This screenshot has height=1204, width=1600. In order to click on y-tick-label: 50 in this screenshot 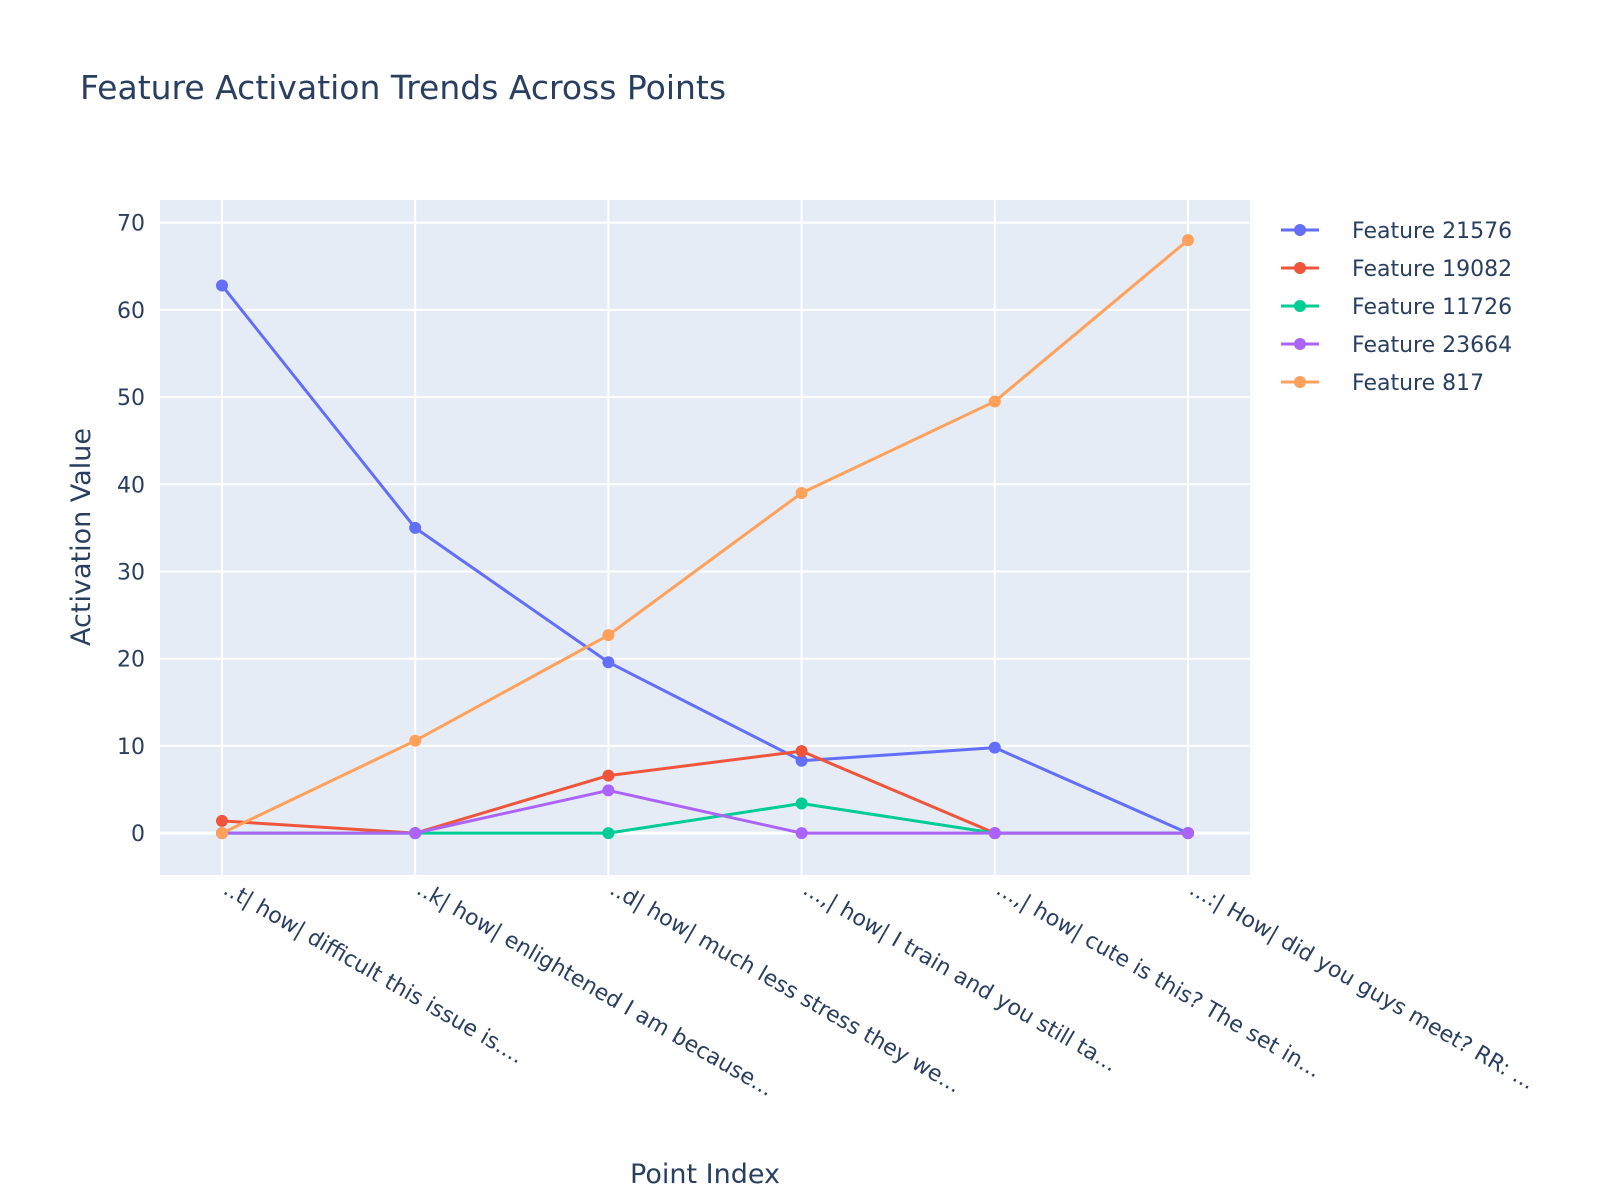, I will do `click(131, 398)`.